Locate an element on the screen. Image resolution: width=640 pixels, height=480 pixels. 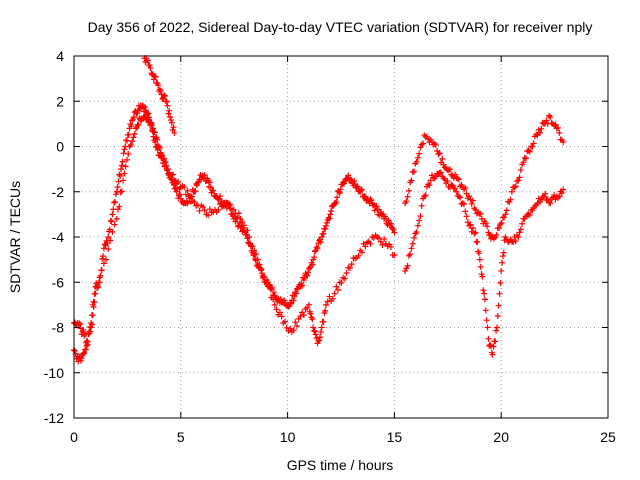
x-tick-label: 5 is located at coordinates (181, 437).